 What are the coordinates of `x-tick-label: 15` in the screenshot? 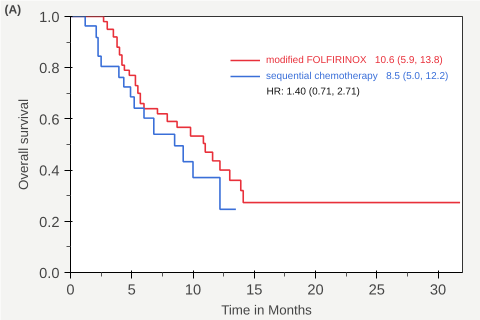 It's located at (254, 290).